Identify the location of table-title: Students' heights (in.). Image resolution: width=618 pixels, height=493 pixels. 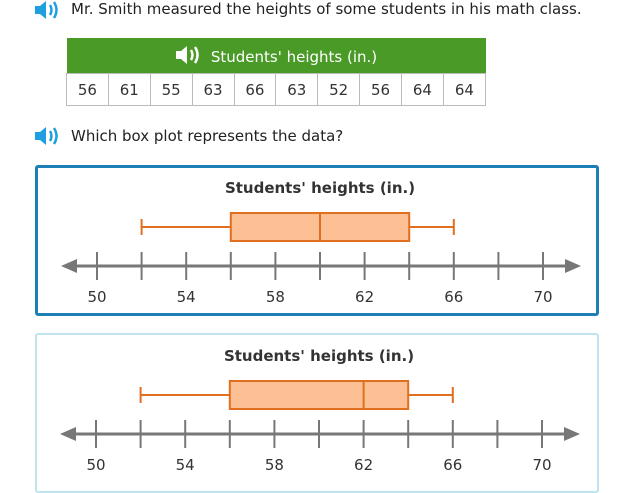
(294, 57).